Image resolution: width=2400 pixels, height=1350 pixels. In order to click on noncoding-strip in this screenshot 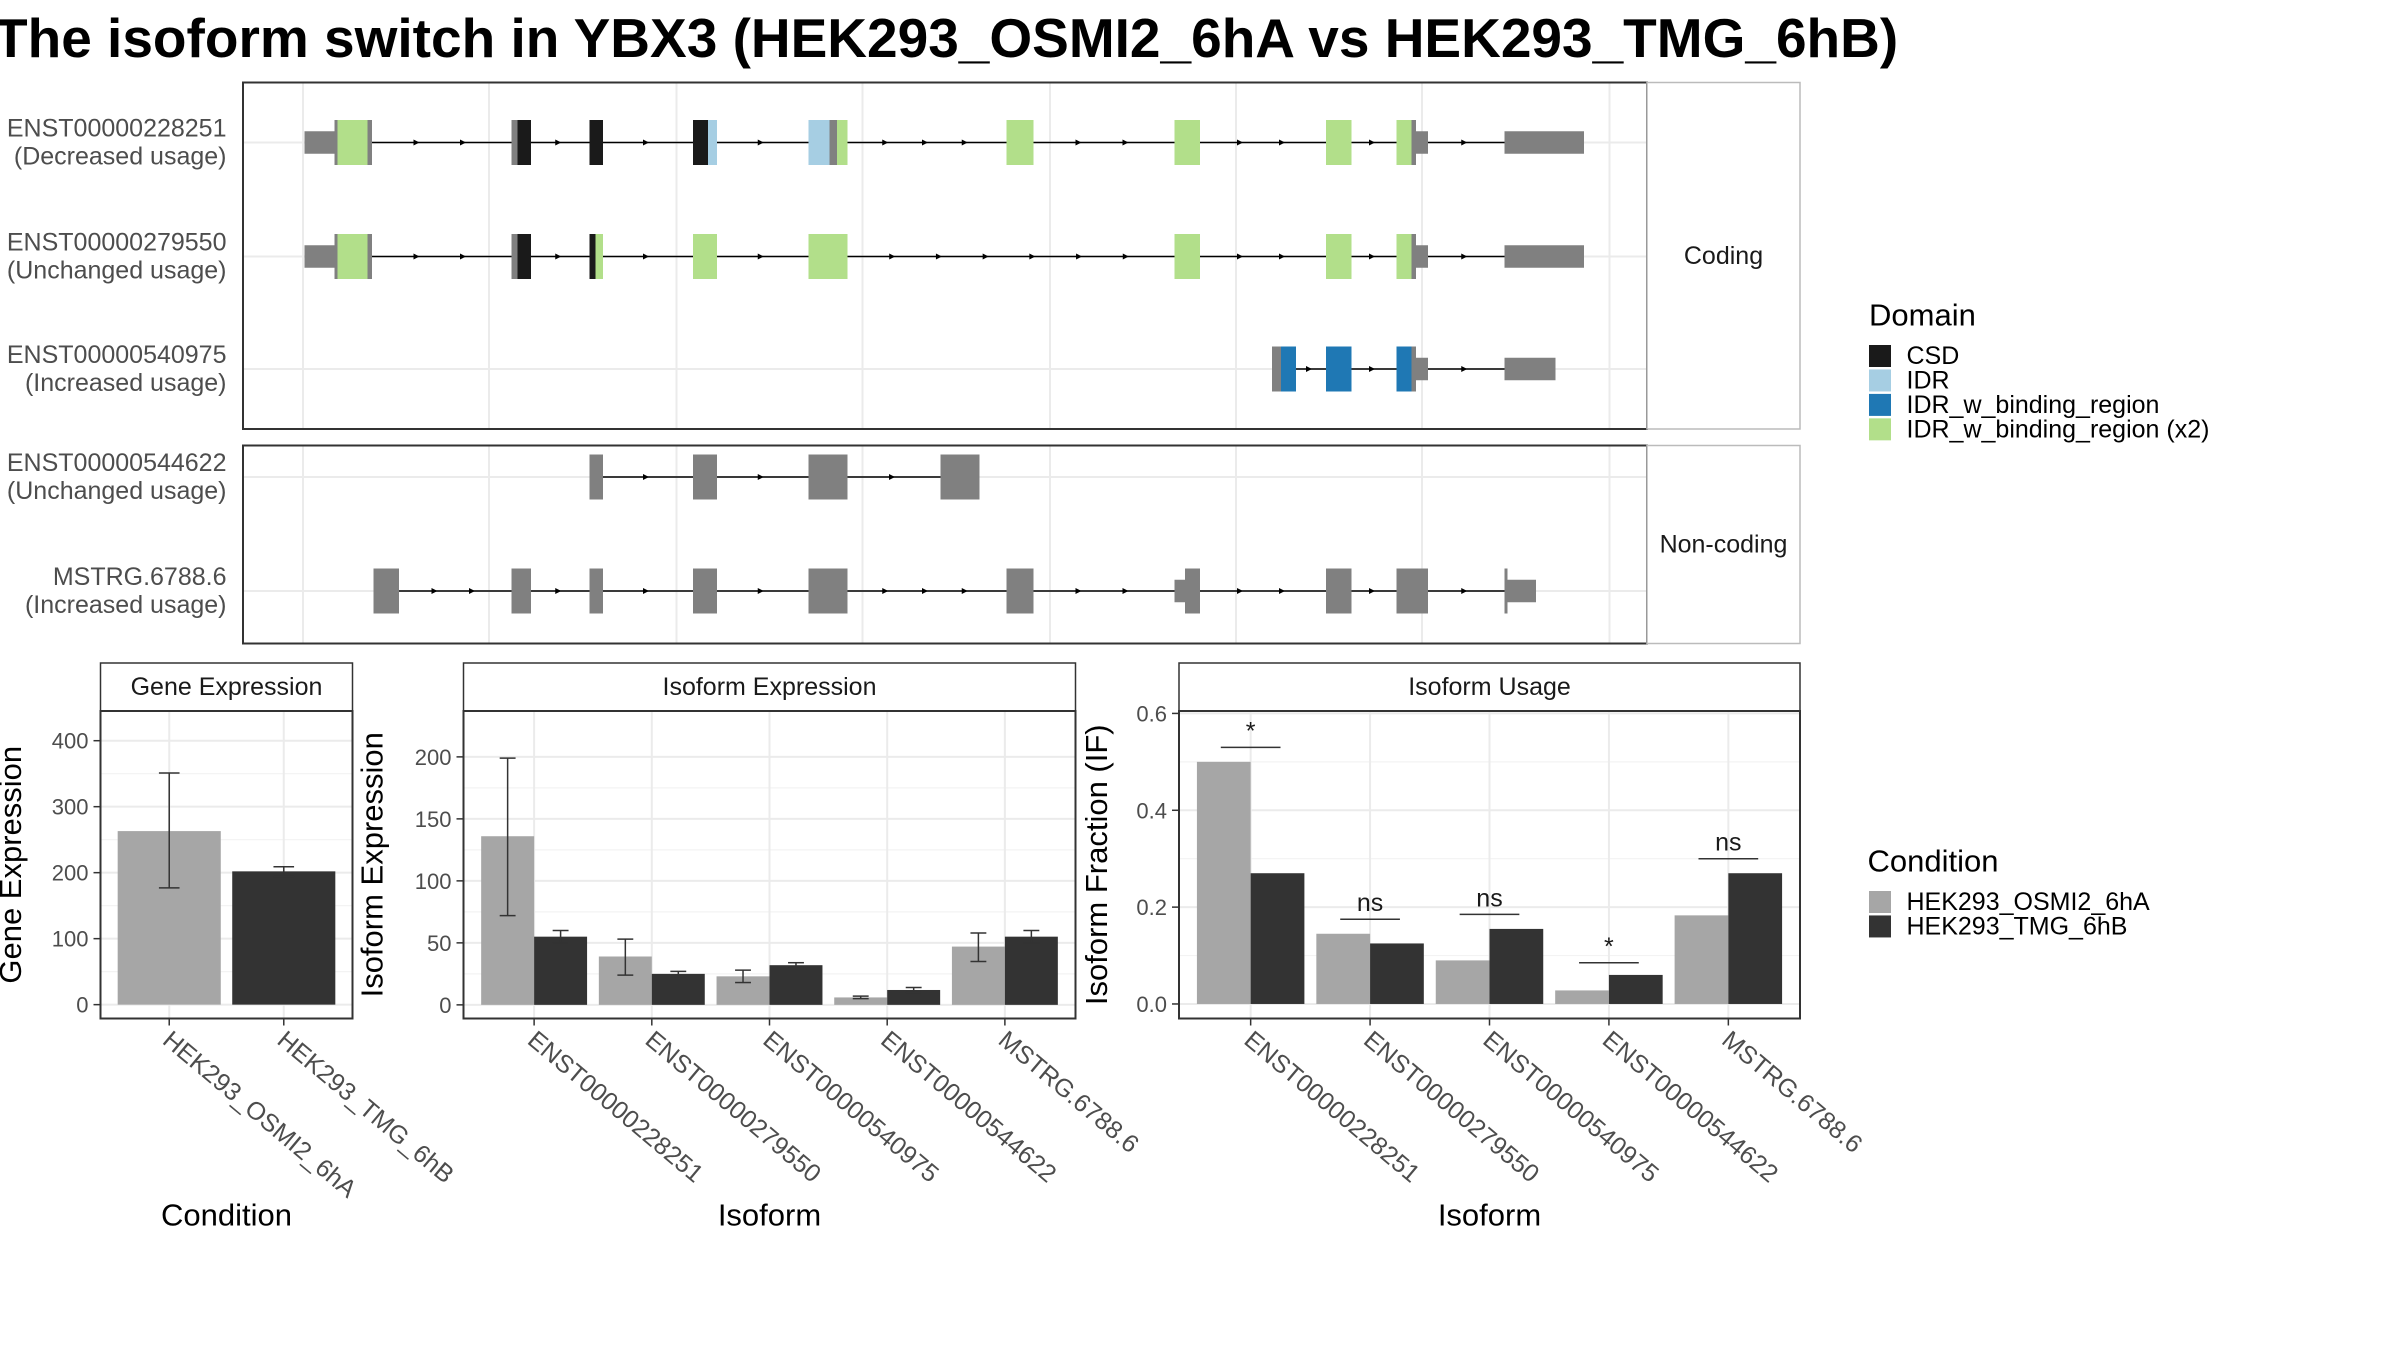, I will do `click(1723, 544)`.